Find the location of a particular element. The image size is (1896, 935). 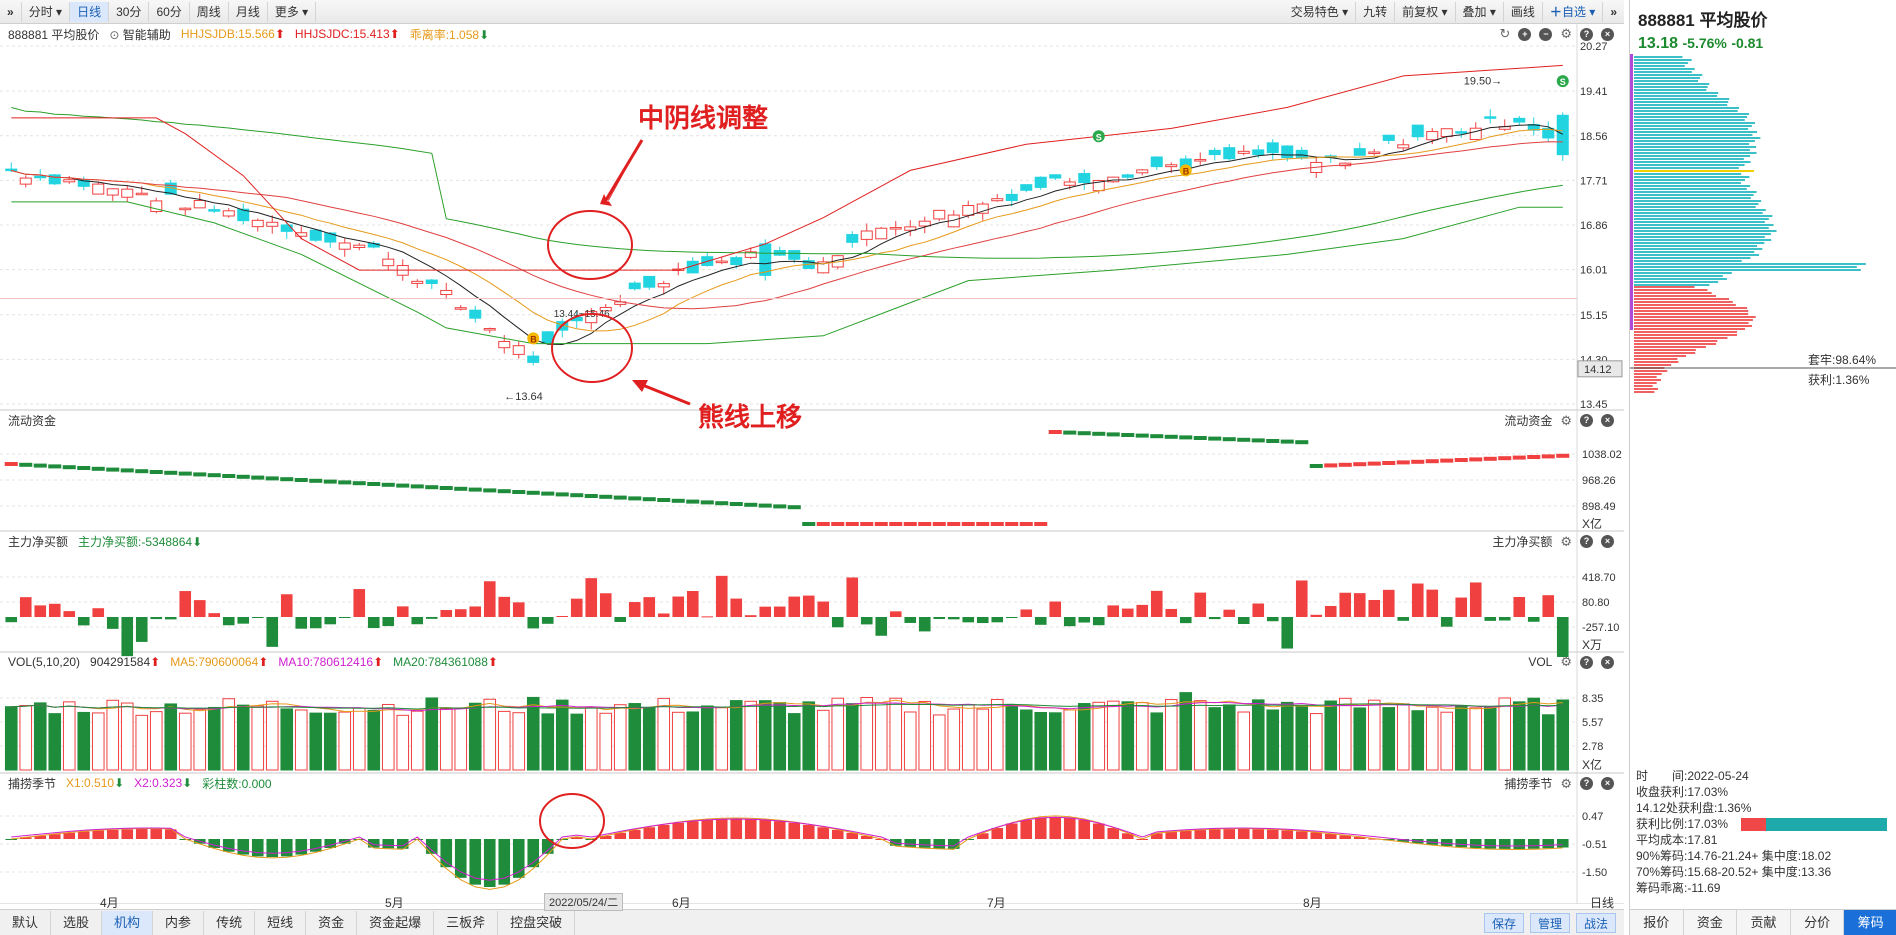

tab-daily: 日线 is located at coordinates (90, 11).